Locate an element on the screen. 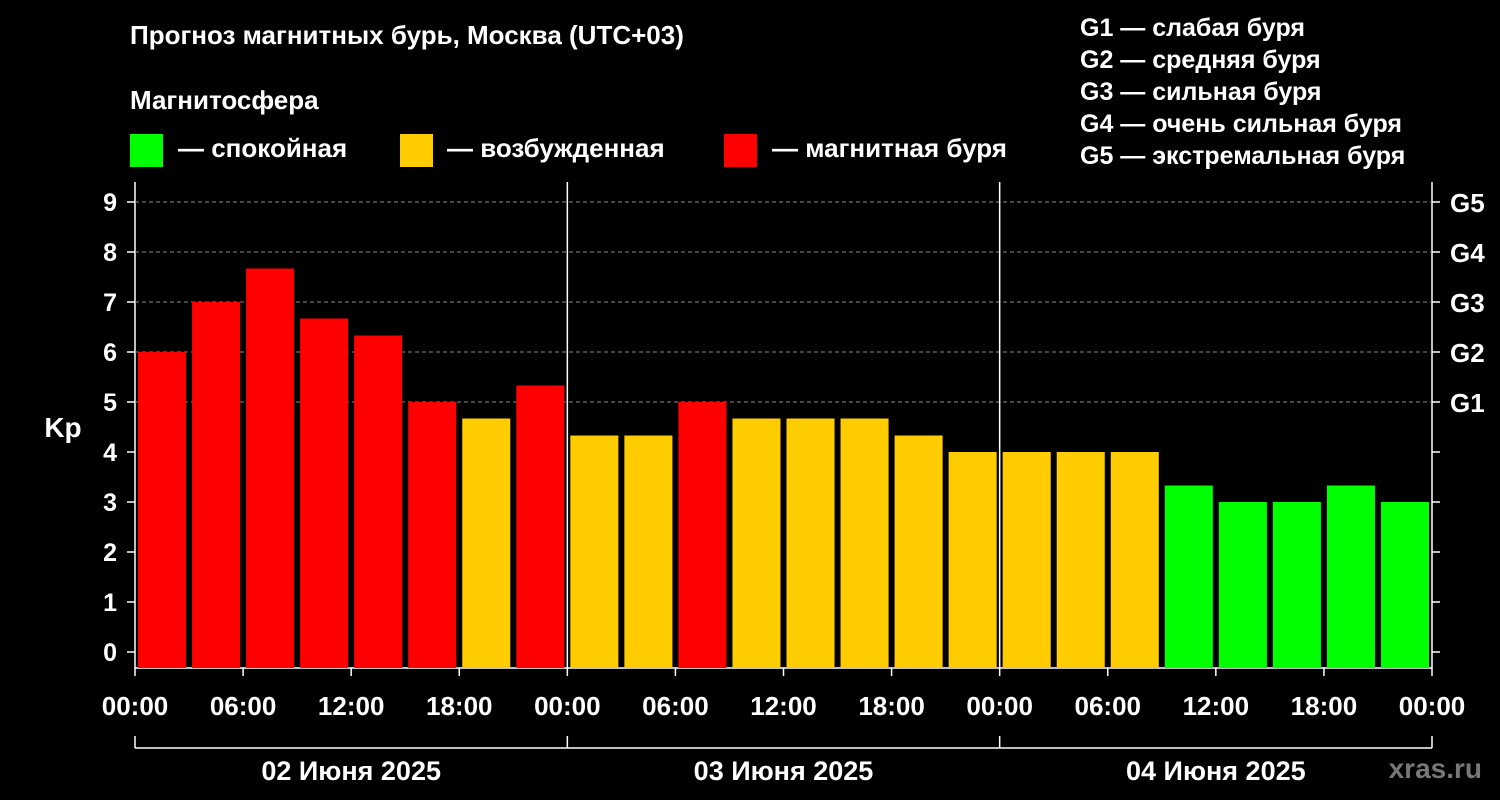 The image size is (1500, 800). g-level-label: G3 is located at coordinates (1467, 303).